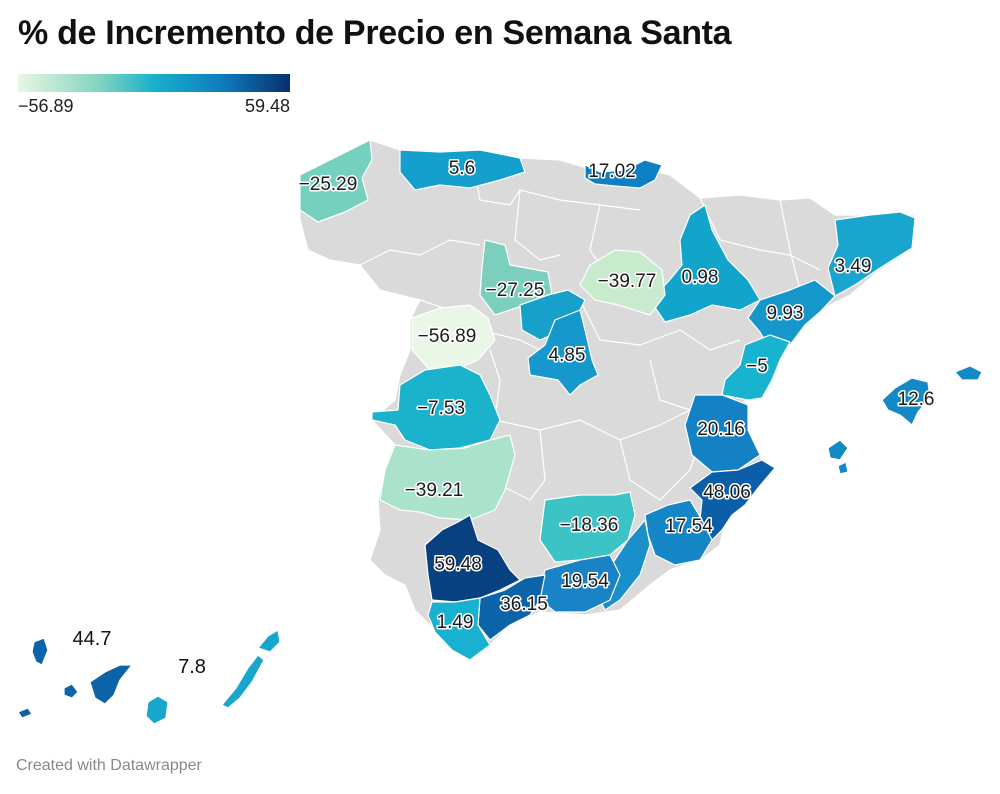 The width and height of the screenshot is (1000, 794). I want to click on region-lugo-coruna, so click(336, 181).